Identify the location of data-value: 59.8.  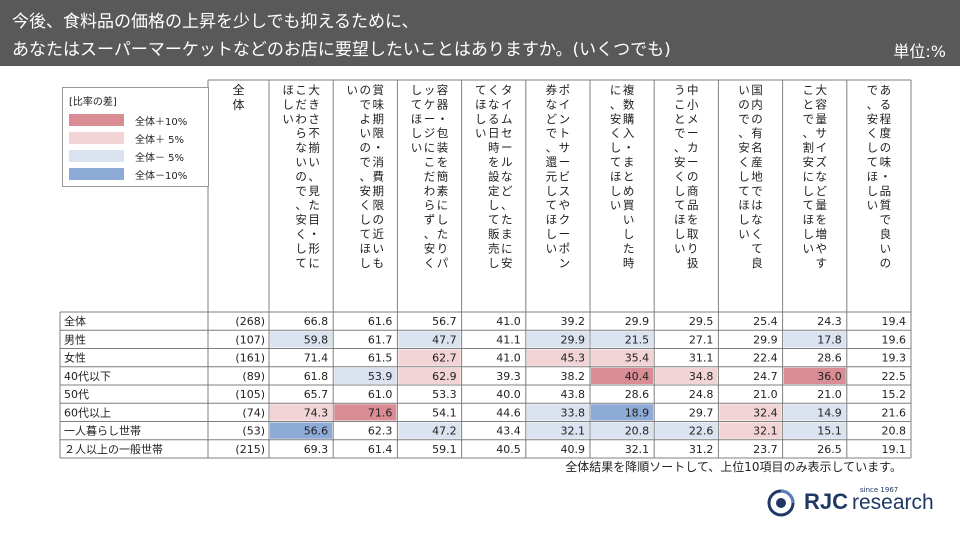
(316, 339).